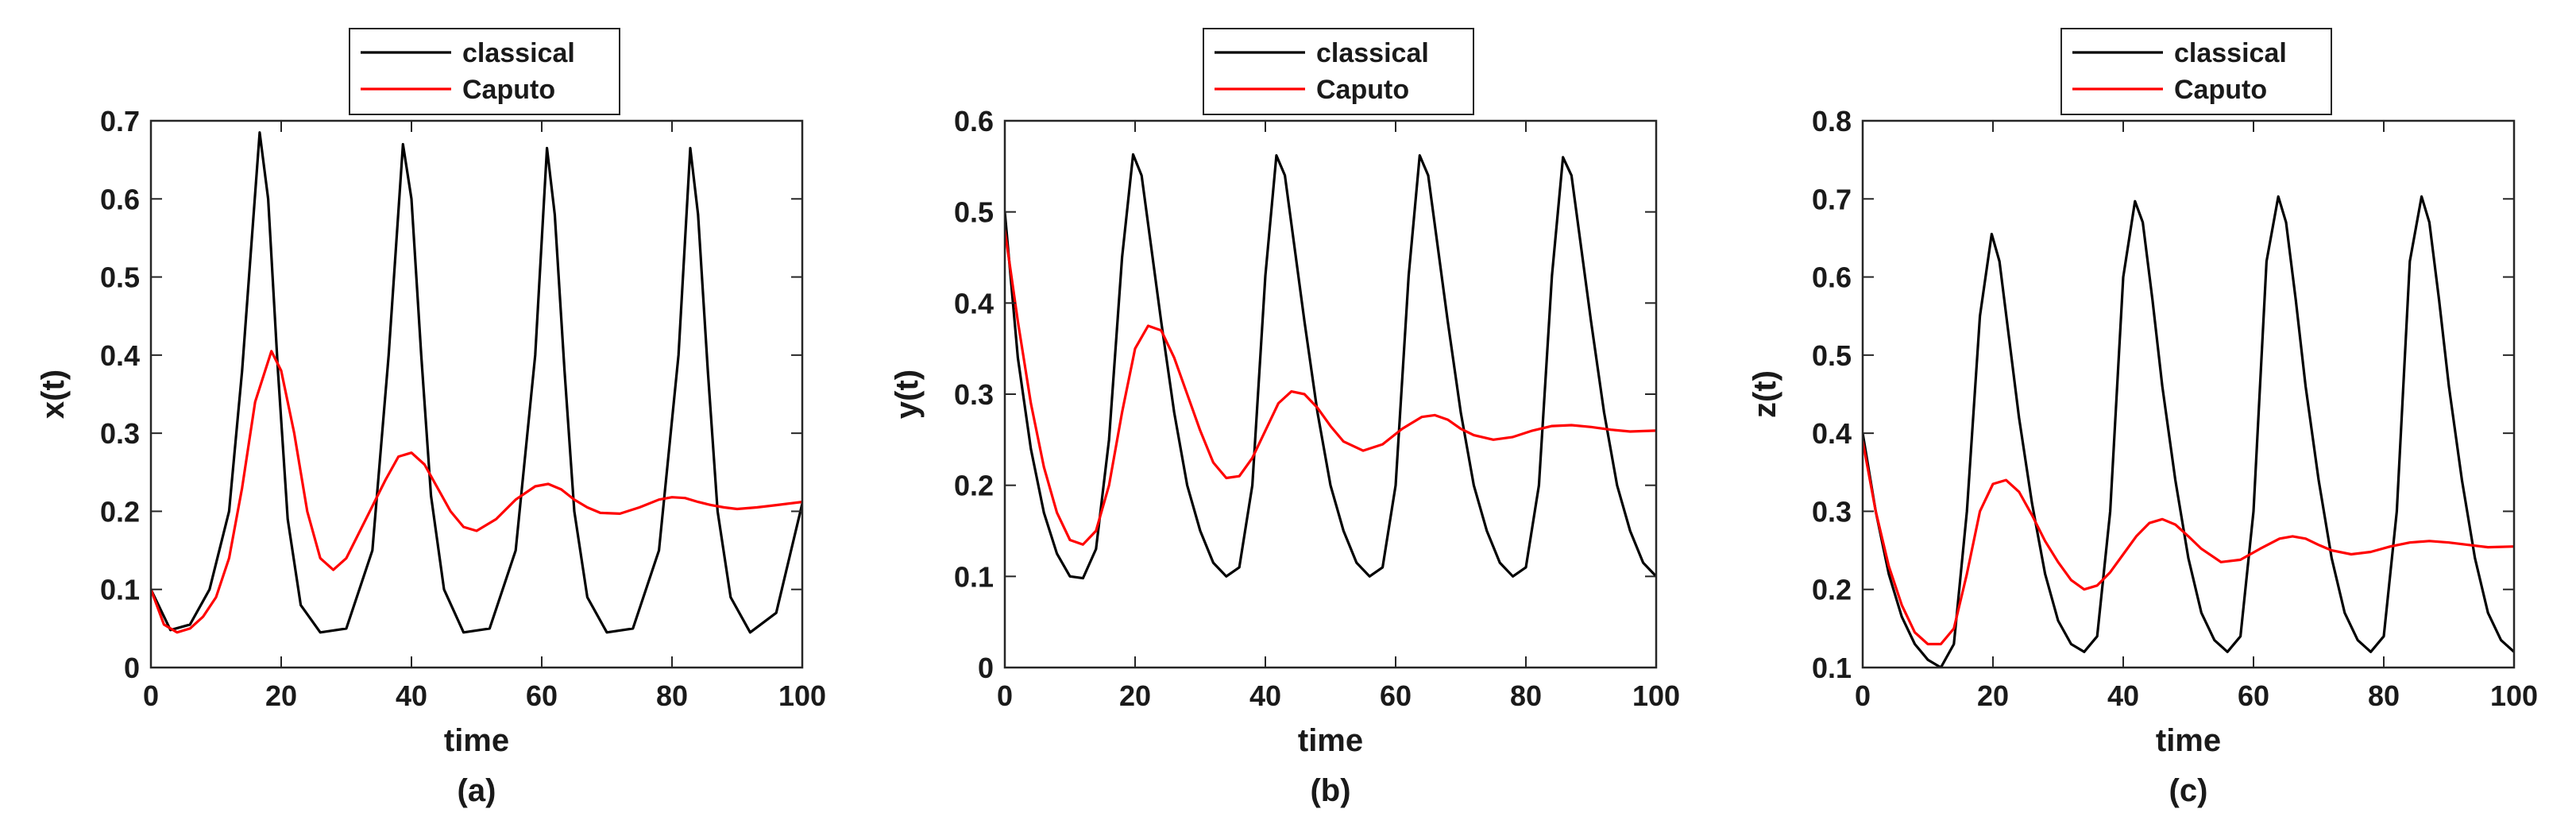 Image resolution: width=2576 pixels, height=836 pixels. I want to click on y-axis-label: x(t), so click(53, 395).